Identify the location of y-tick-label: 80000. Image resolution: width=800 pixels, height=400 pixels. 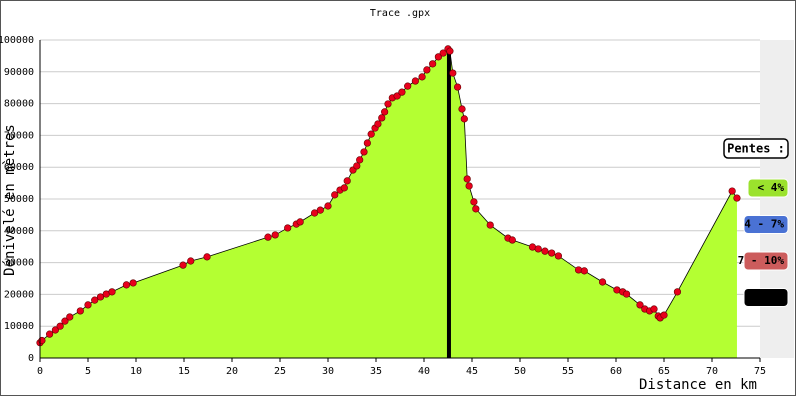
(19, 104).